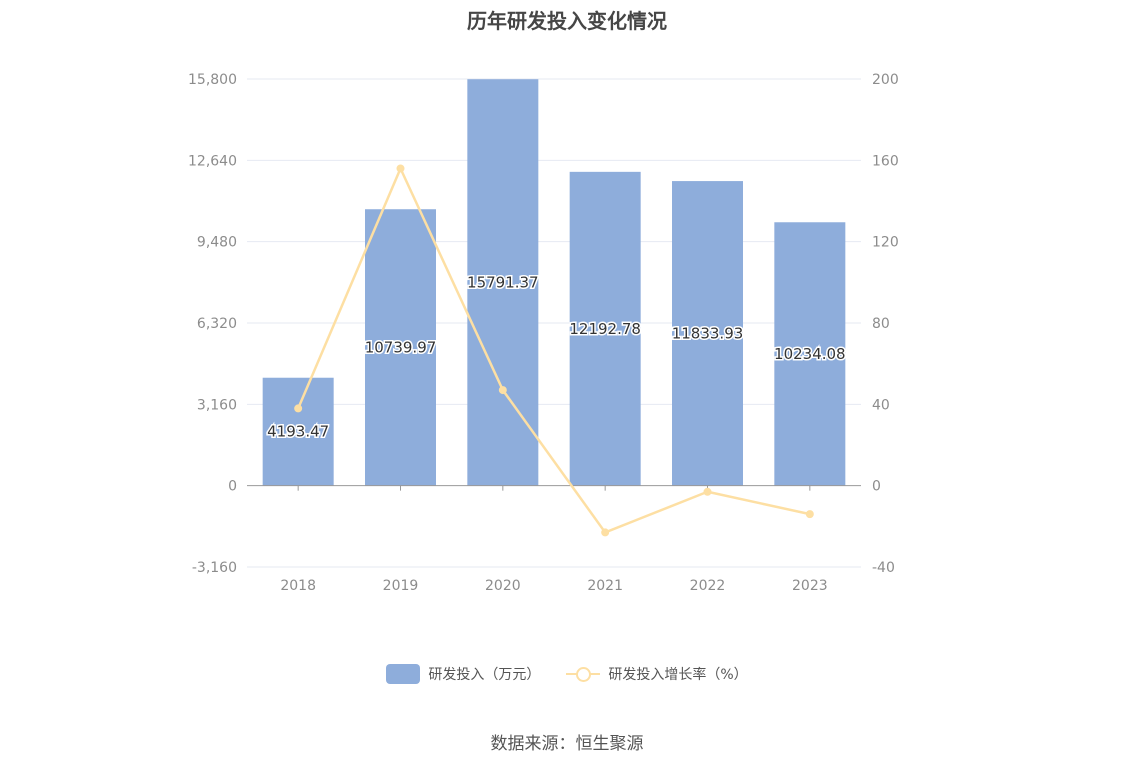  Describe the element at coordinates (708, 586) in the screenshot. I see `x-tick-label: 2022` at that location.